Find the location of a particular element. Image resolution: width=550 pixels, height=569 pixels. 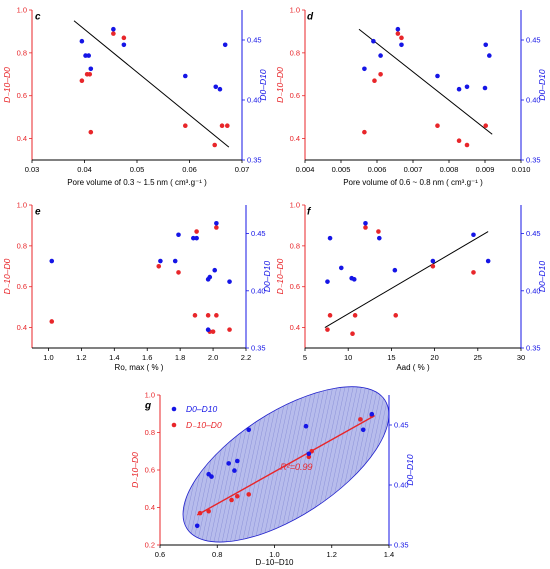

x-tick-label: 1.6 is located at coordinates (147, 357).